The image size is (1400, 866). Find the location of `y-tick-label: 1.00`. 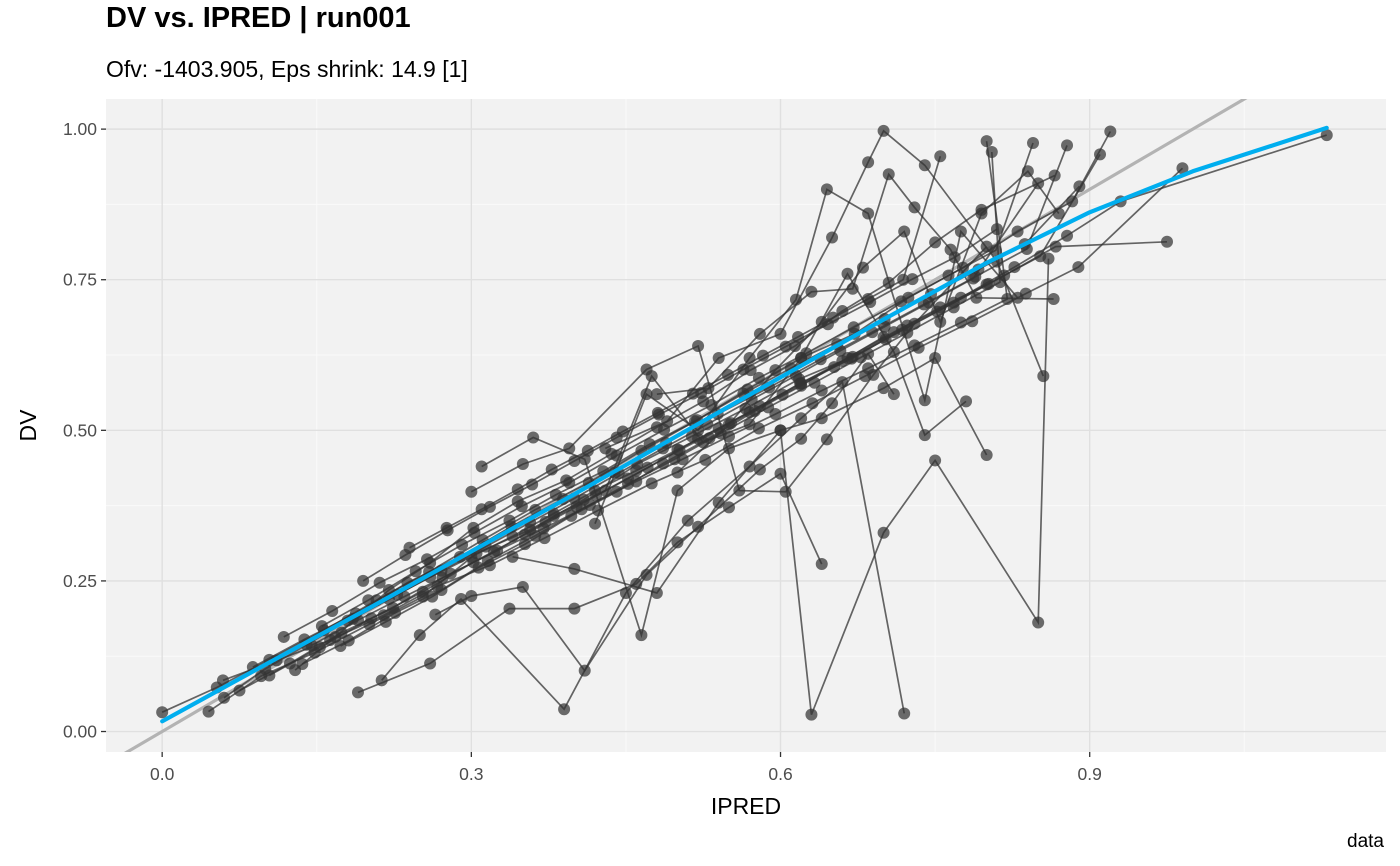

y-tick-label: 1.00 is located at coordinates (80, 129).